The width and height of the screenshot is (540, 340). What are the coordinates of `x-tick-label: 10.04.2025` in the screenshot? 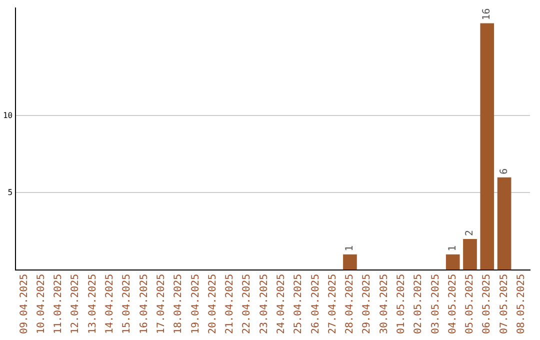 It's located at (41, 304).